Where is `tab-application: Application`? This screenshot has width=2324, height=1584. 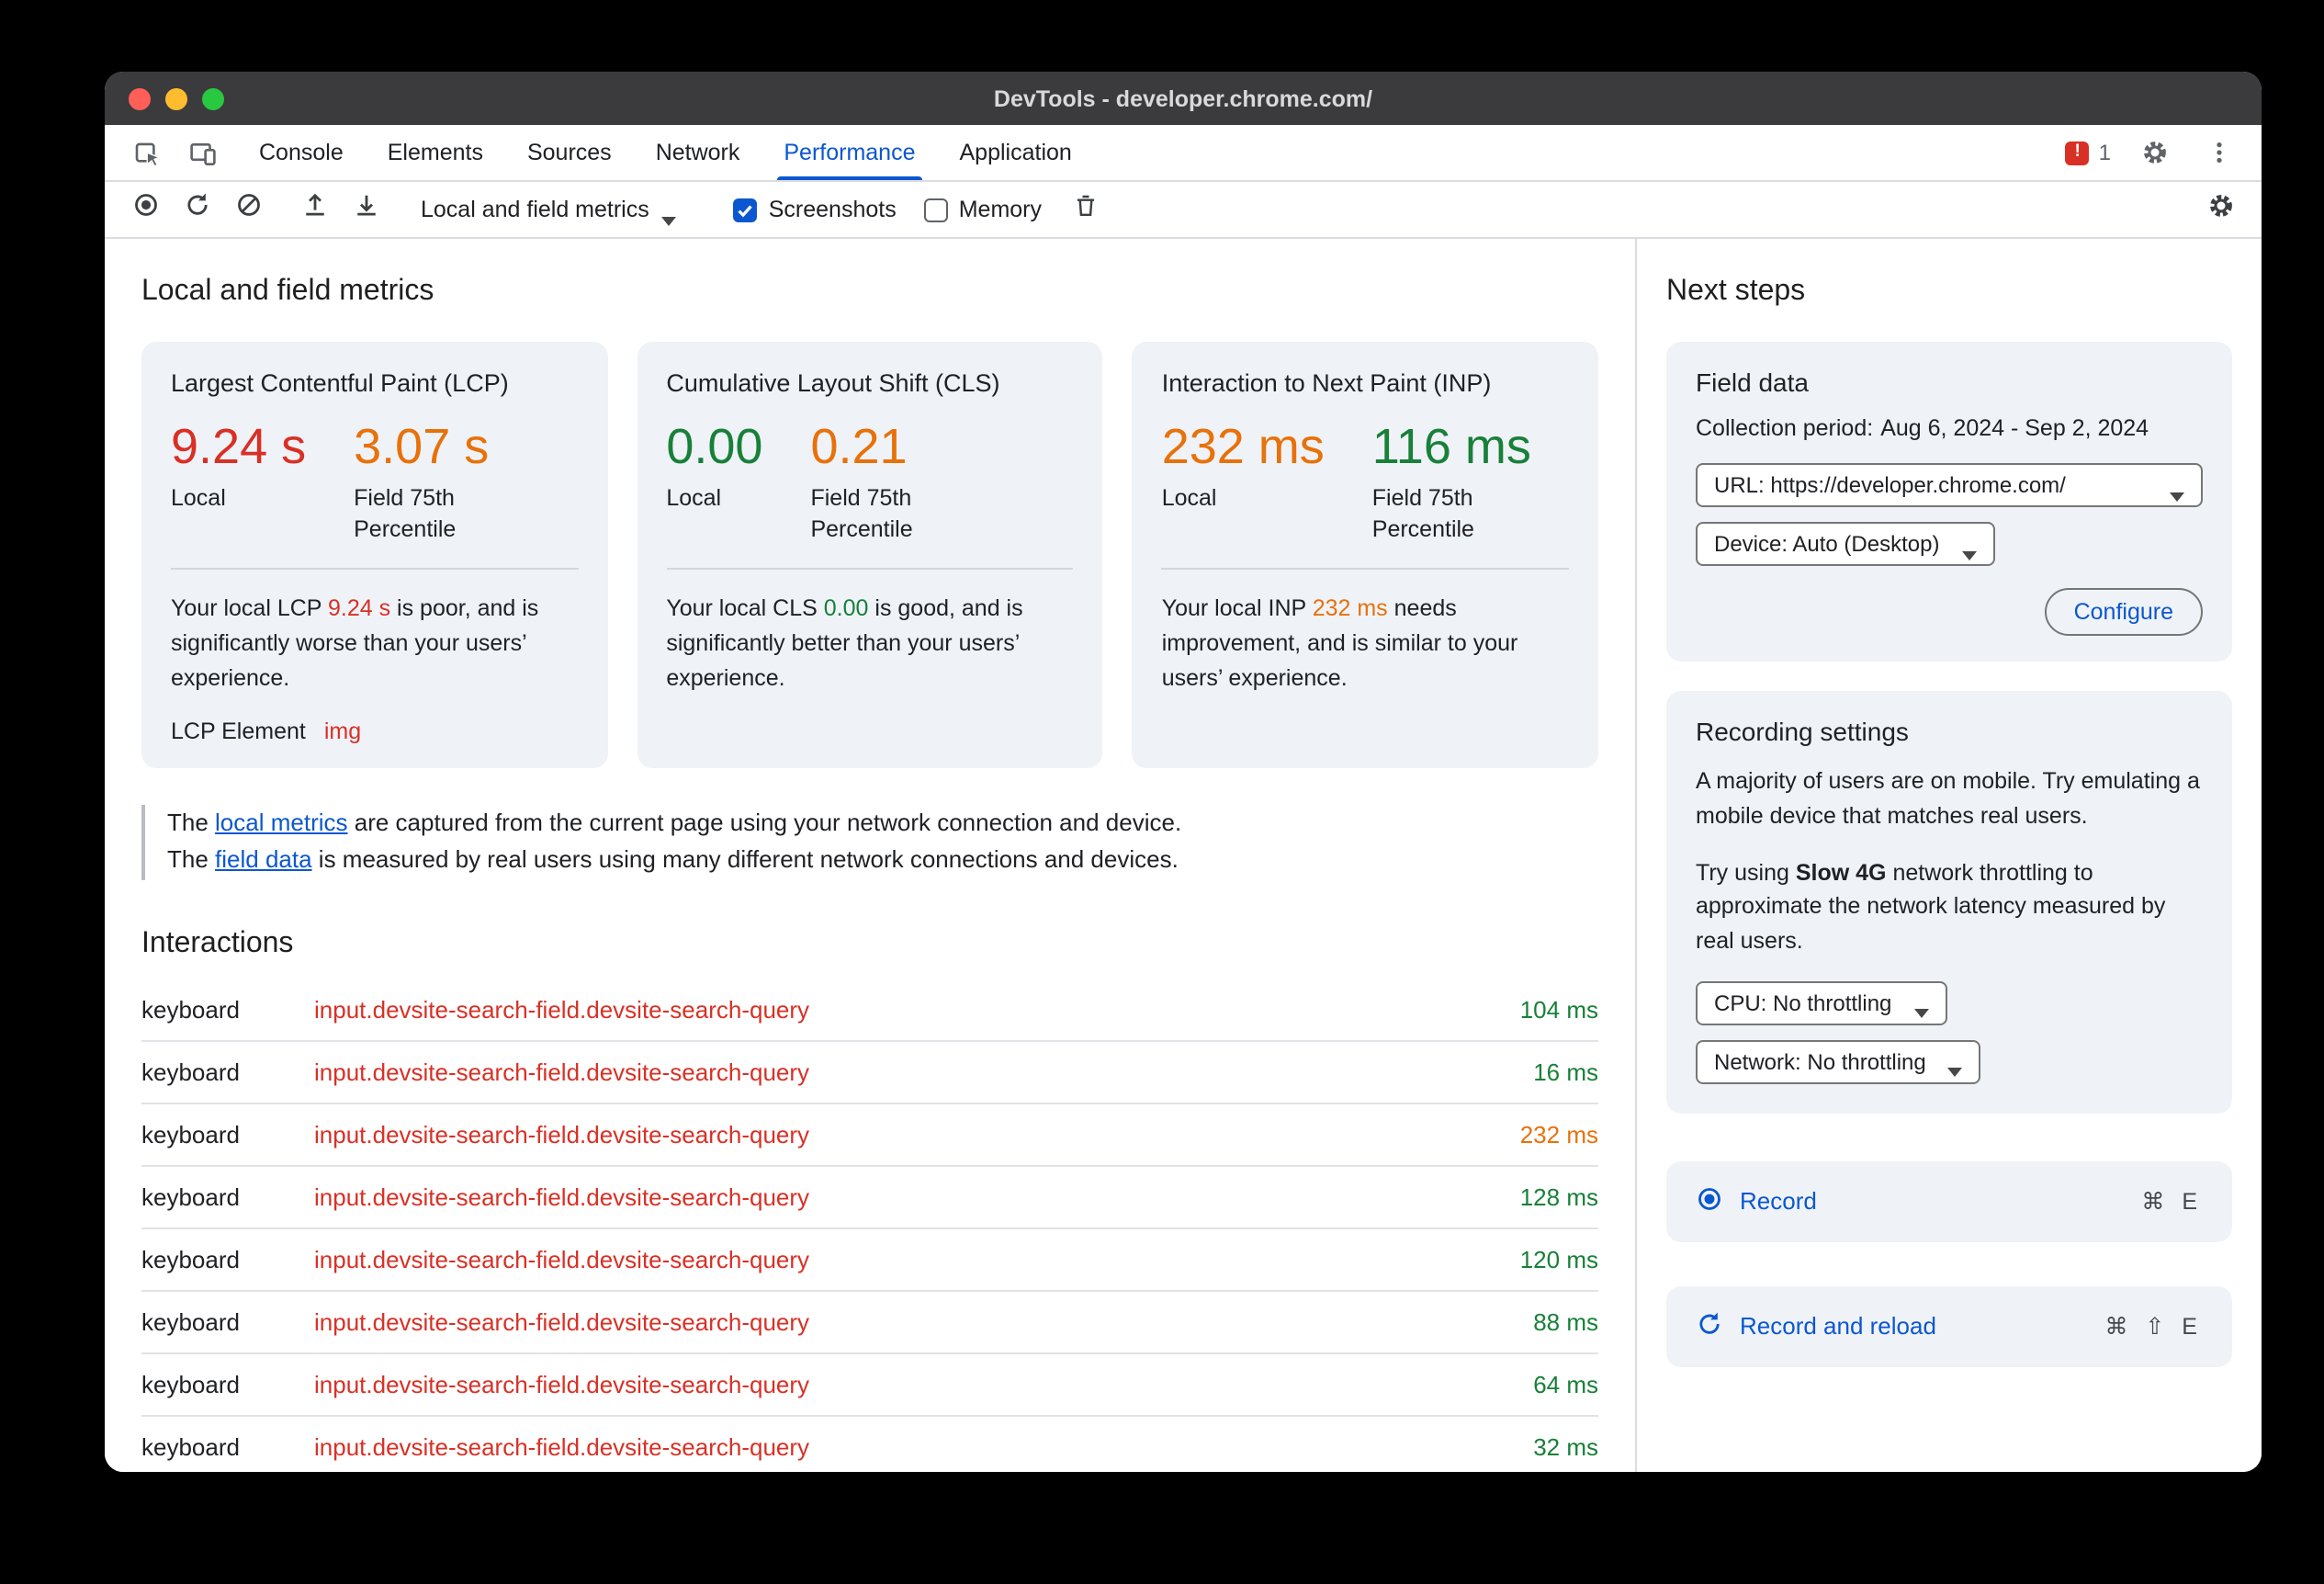
tab-application: Application is located at coordinates (1015, 152).